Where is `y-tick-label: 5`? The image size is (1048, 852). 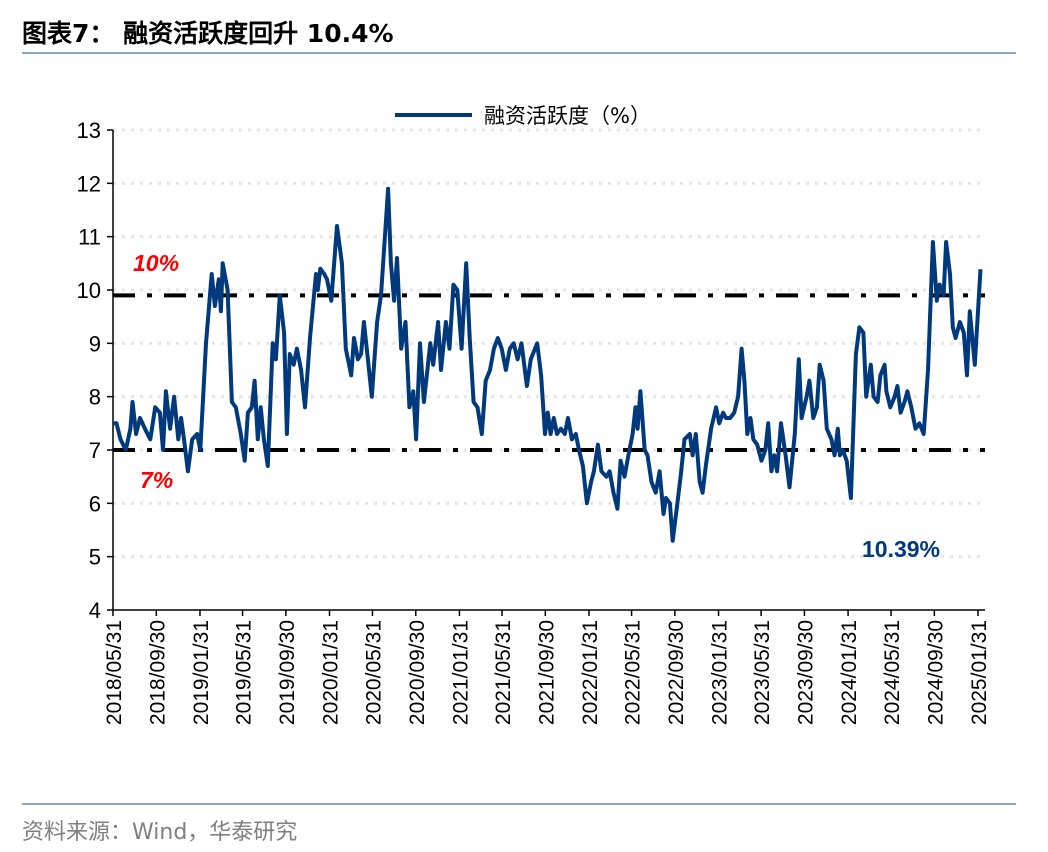
y-tick-label: 5 is located at coordinates (95, 557).